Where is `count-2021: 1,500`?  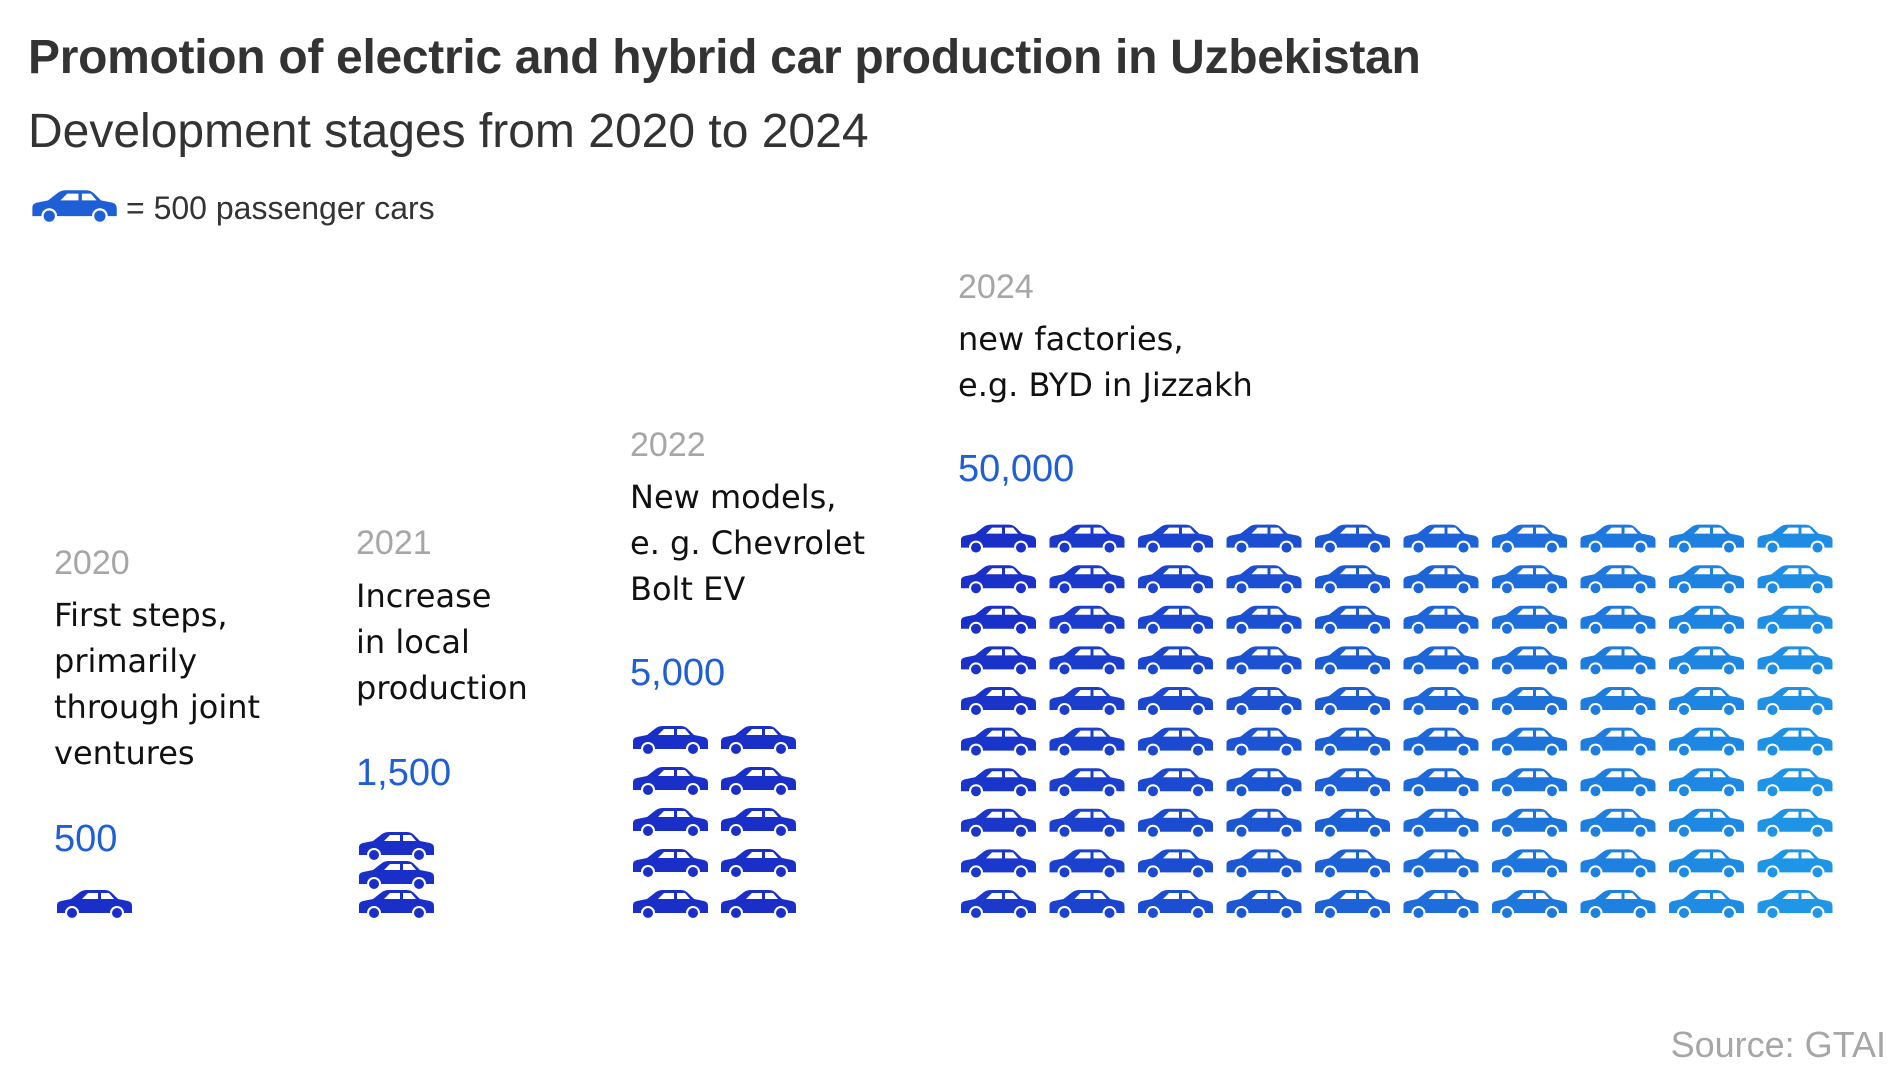 count-2021: 1,500 is located at coordinates (404, 773).